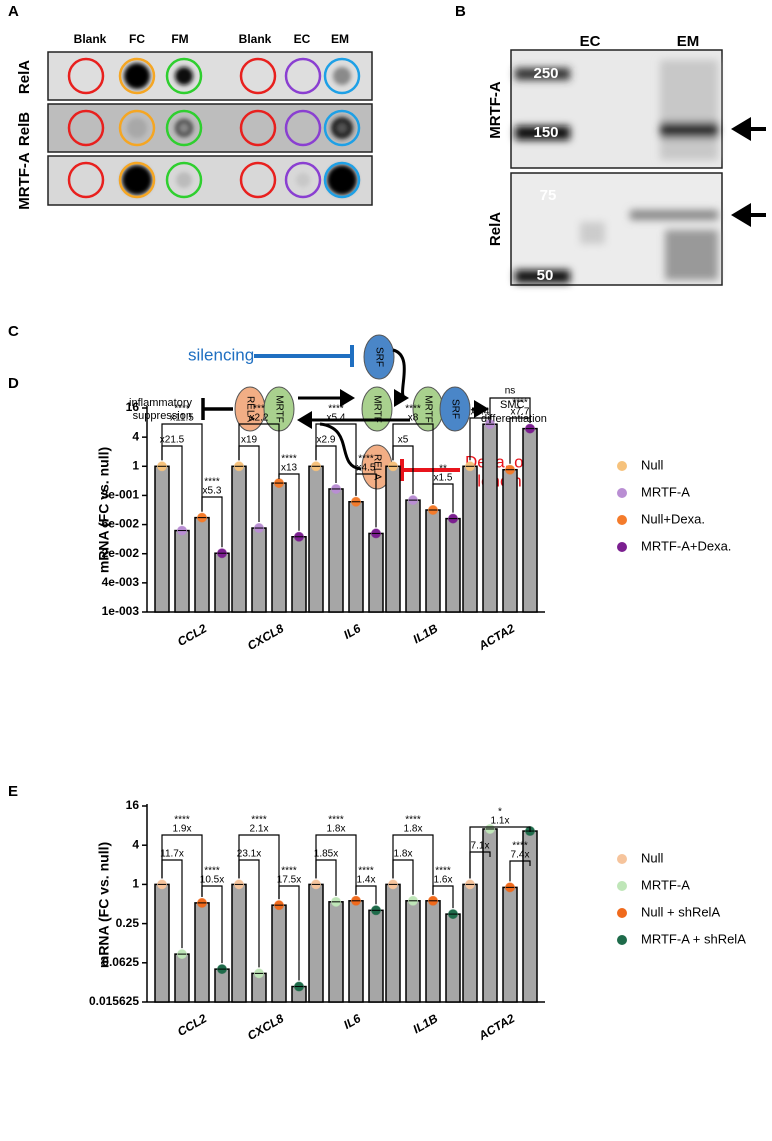 The image size is (772, 1141). Describe the element at coordinates (212, 491) in the screenshot. I see `fold-label: x5.3` at that location.